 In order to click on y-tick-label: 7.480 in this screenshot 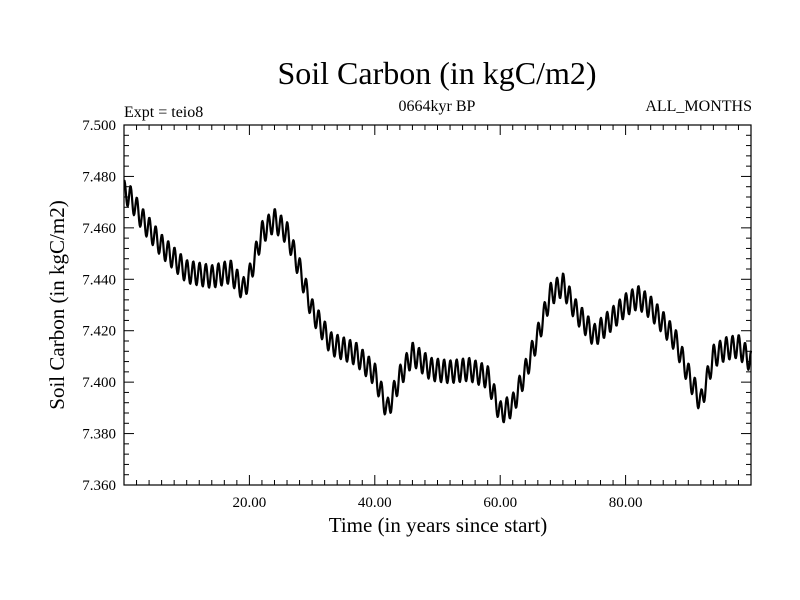, I will do `click(99, 177)`.